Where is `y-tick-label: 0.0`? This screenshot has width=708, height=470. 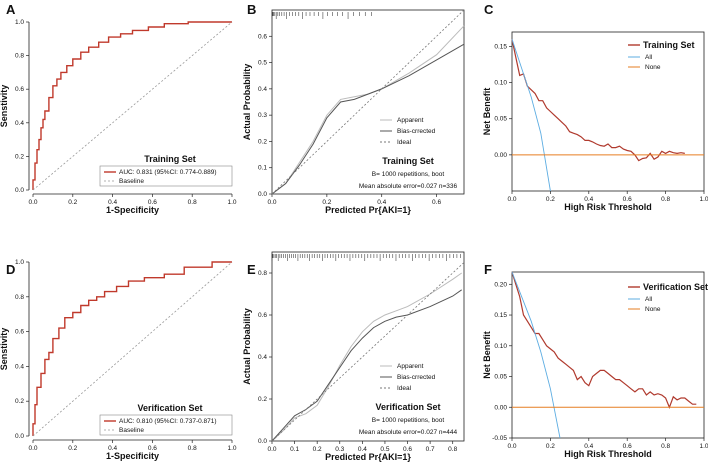
y-tick-label: 0.0 is located at coordinates (262, 194).